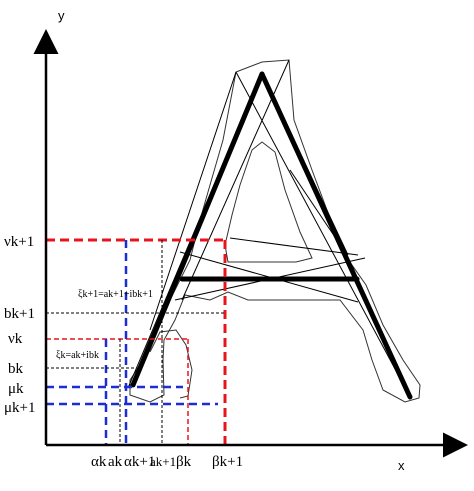 This screenshot has height=491, width=474. I want to click on x-label-beta-k1: βk+1, so click(227, 462).